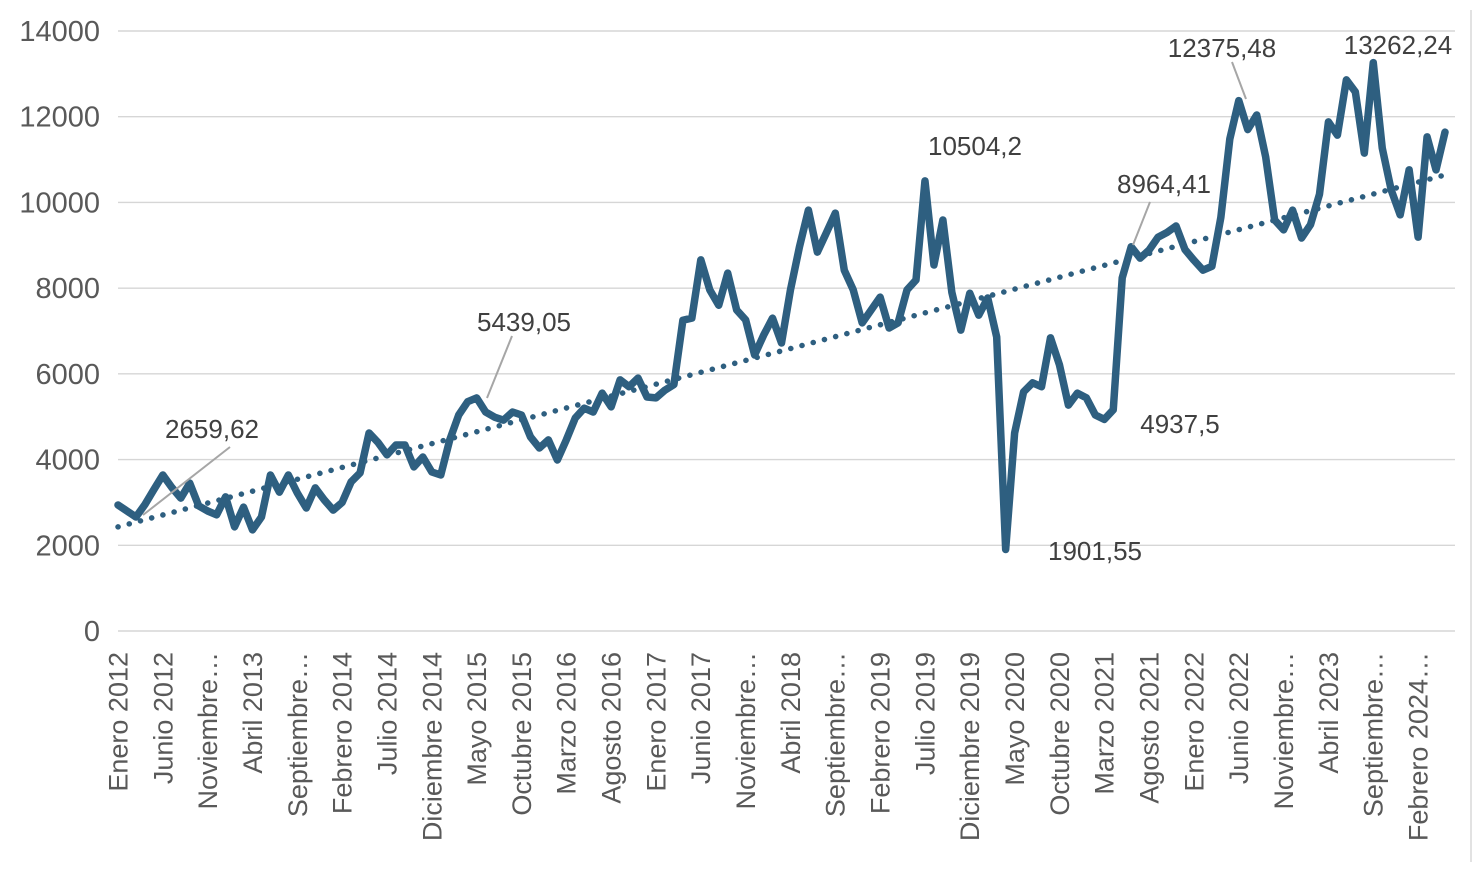  Describe the element at coordinates (1164, 184) in the screenshot. I see `data-label: 8964,41` at that location.